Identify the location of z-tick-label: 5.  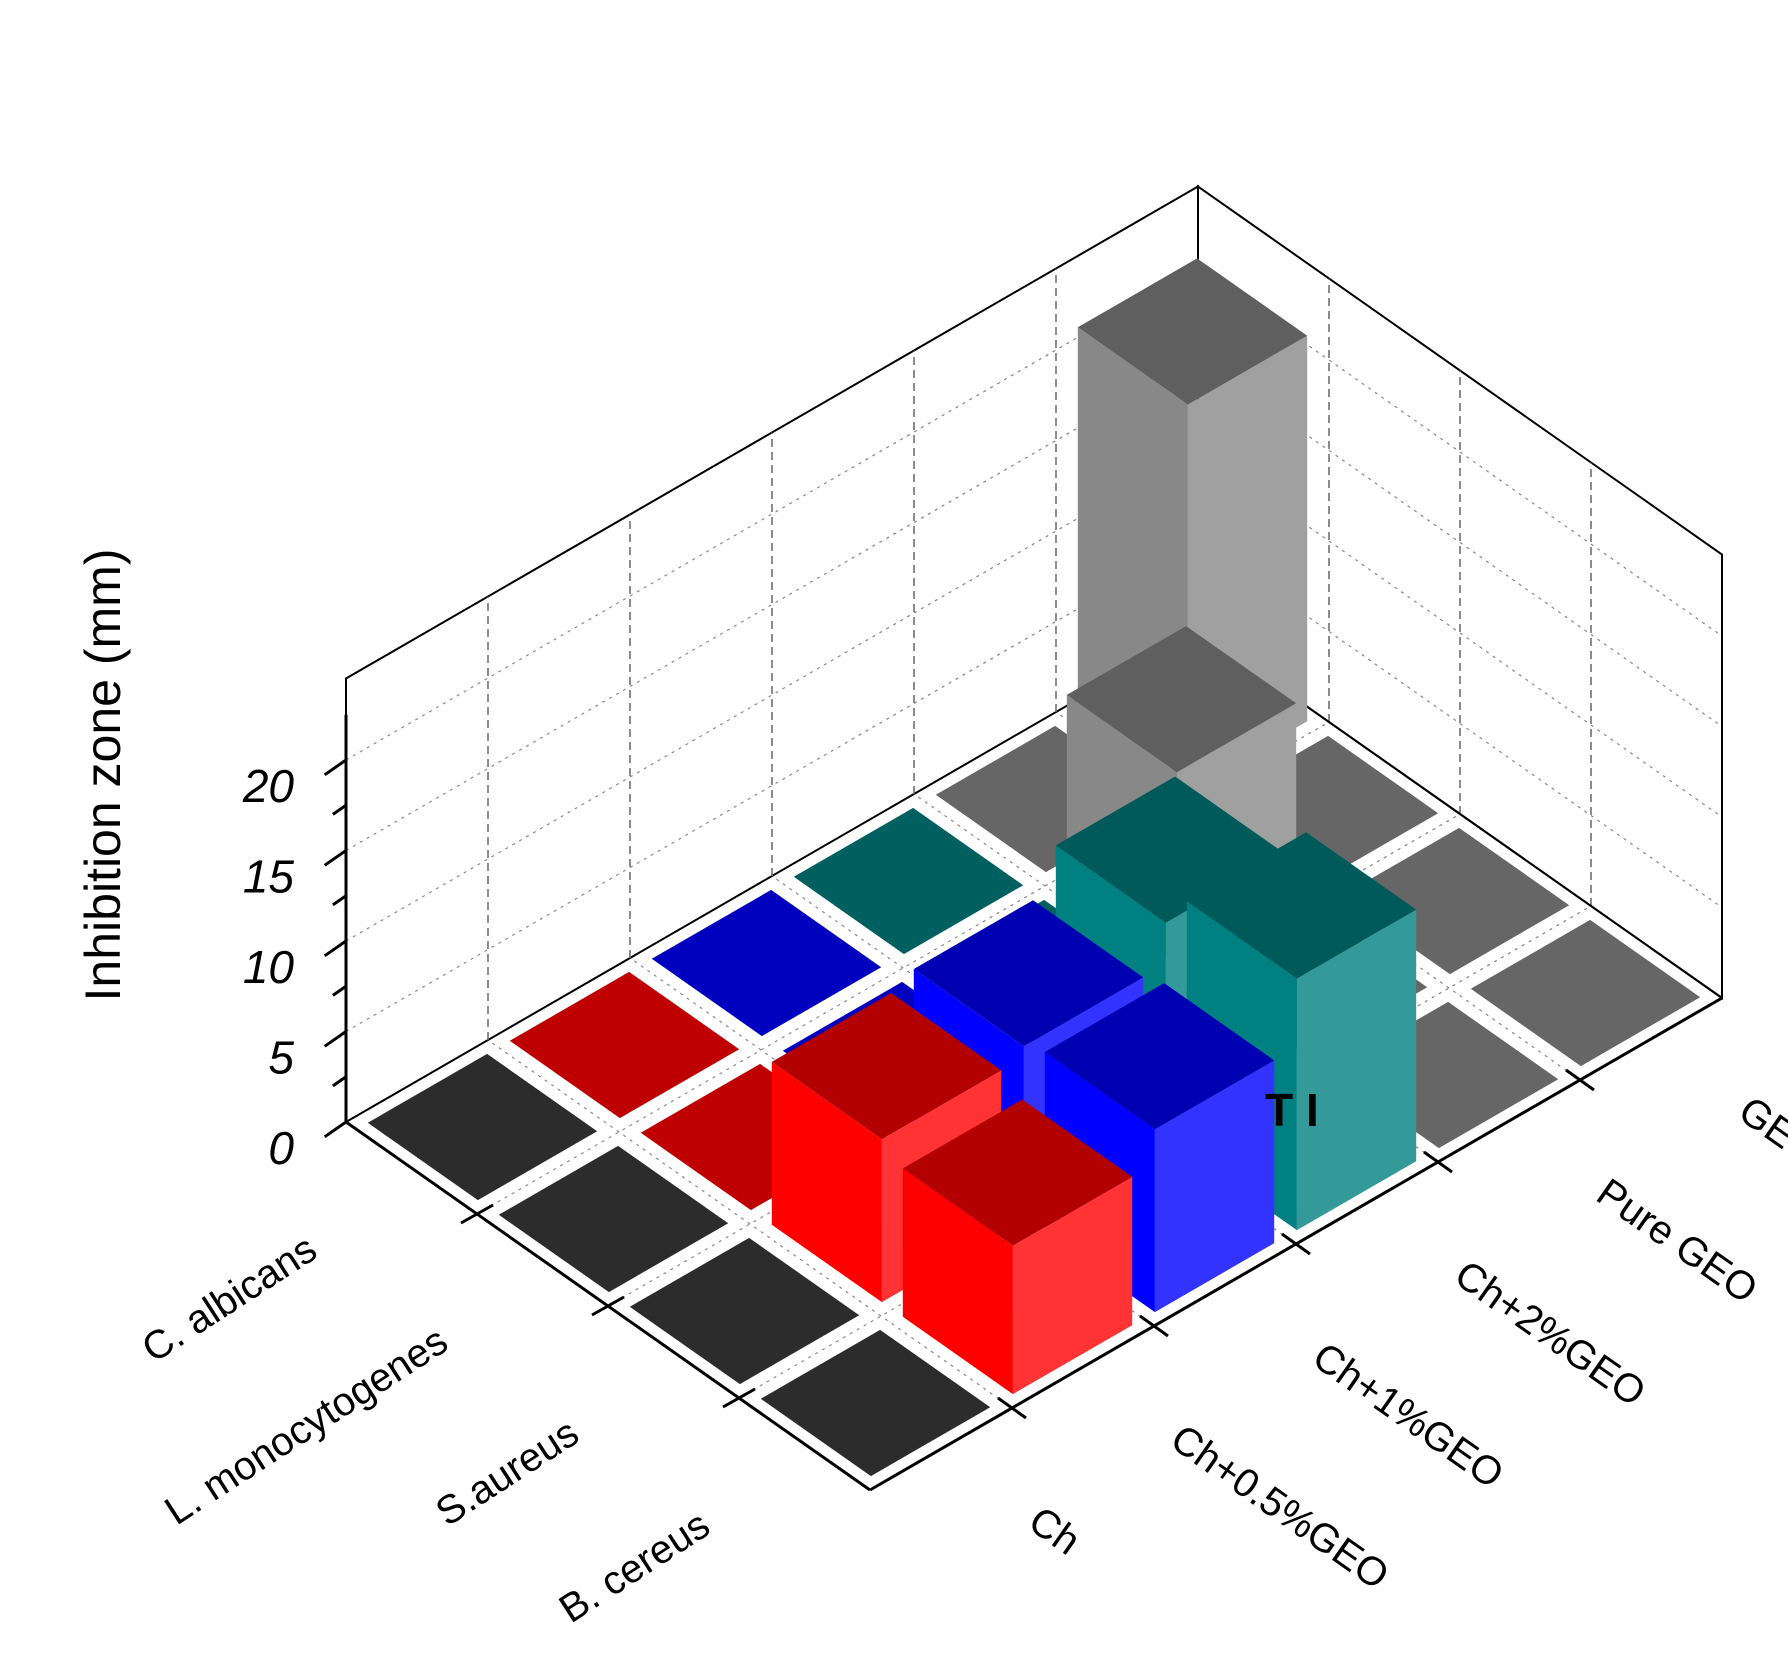
(281, 1058).